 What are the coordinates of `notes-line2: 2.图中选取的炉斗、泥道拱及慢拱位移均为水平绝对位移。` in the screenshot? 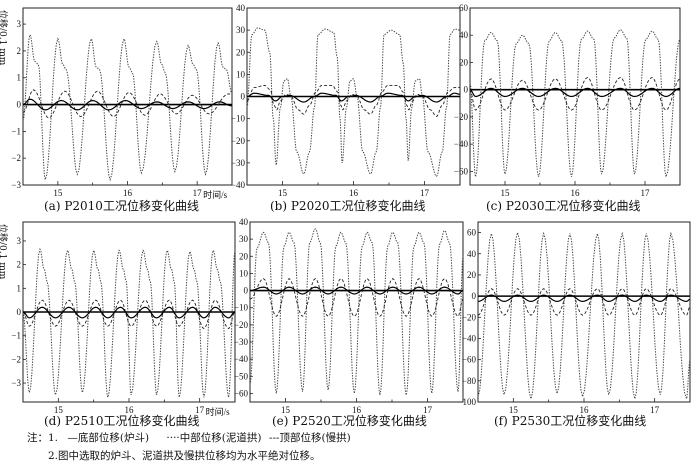 It's located at (184, 456).